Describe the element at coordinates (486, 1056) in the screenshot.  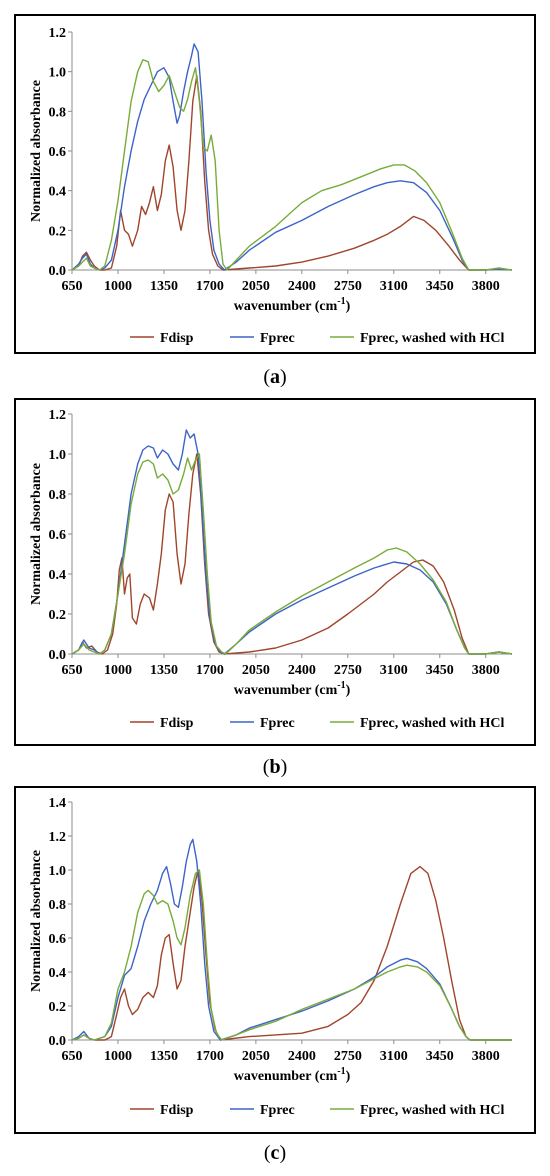
I see `x-tick-label-c: 3800` at that location.